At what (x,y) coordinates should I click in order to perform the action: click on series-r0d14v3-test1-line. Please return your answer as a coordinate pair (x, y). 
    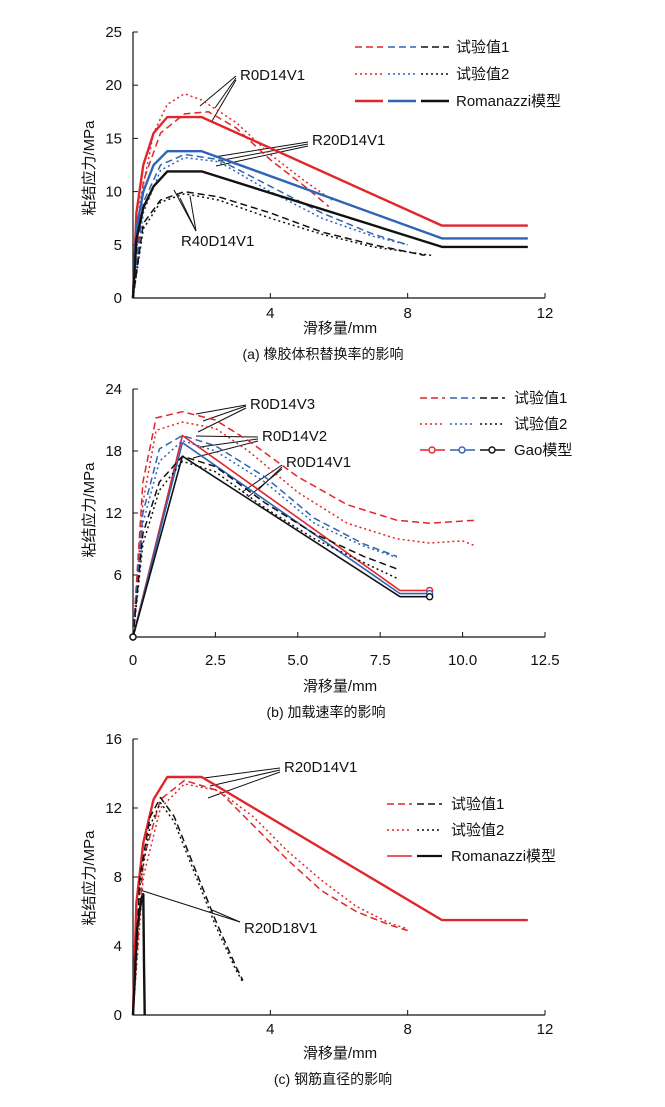
    Looking at the image, I should click on (304, 524).